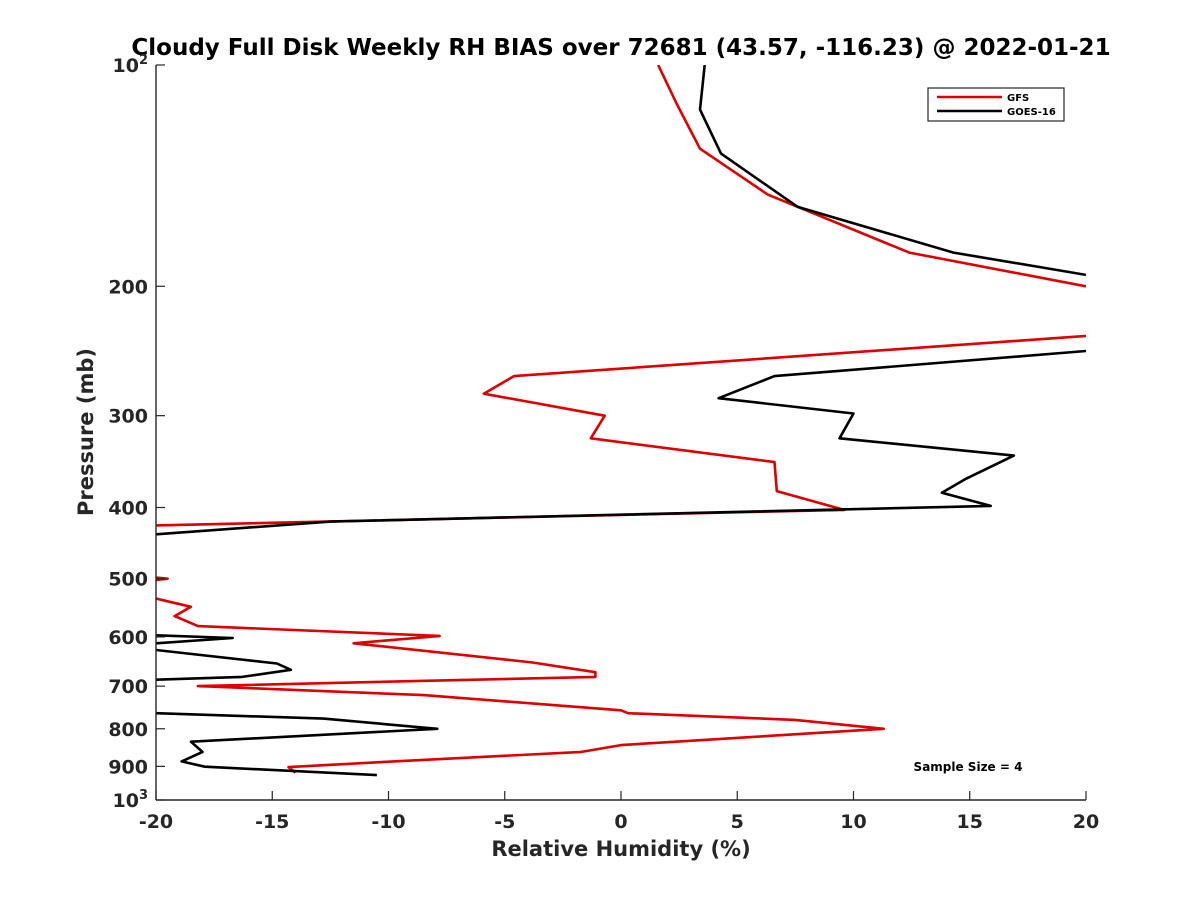 The image size is (1200, 900). What do you see at coordinates (1018, 98) in the screenshot?
I see `legend-label-gfs: GFS` at bounding box center [1018, 98].